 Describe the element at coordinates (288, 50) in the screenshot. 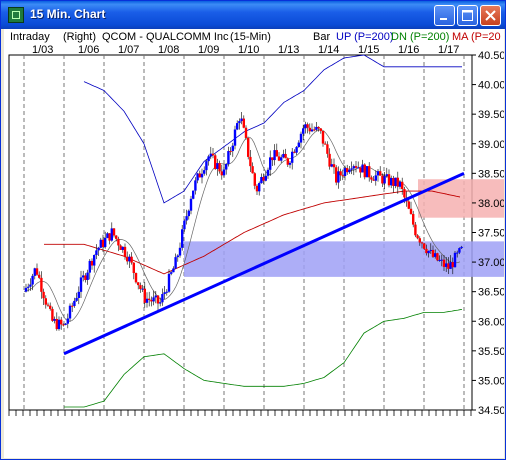

I see `x-date-label: 1/13` at that location.